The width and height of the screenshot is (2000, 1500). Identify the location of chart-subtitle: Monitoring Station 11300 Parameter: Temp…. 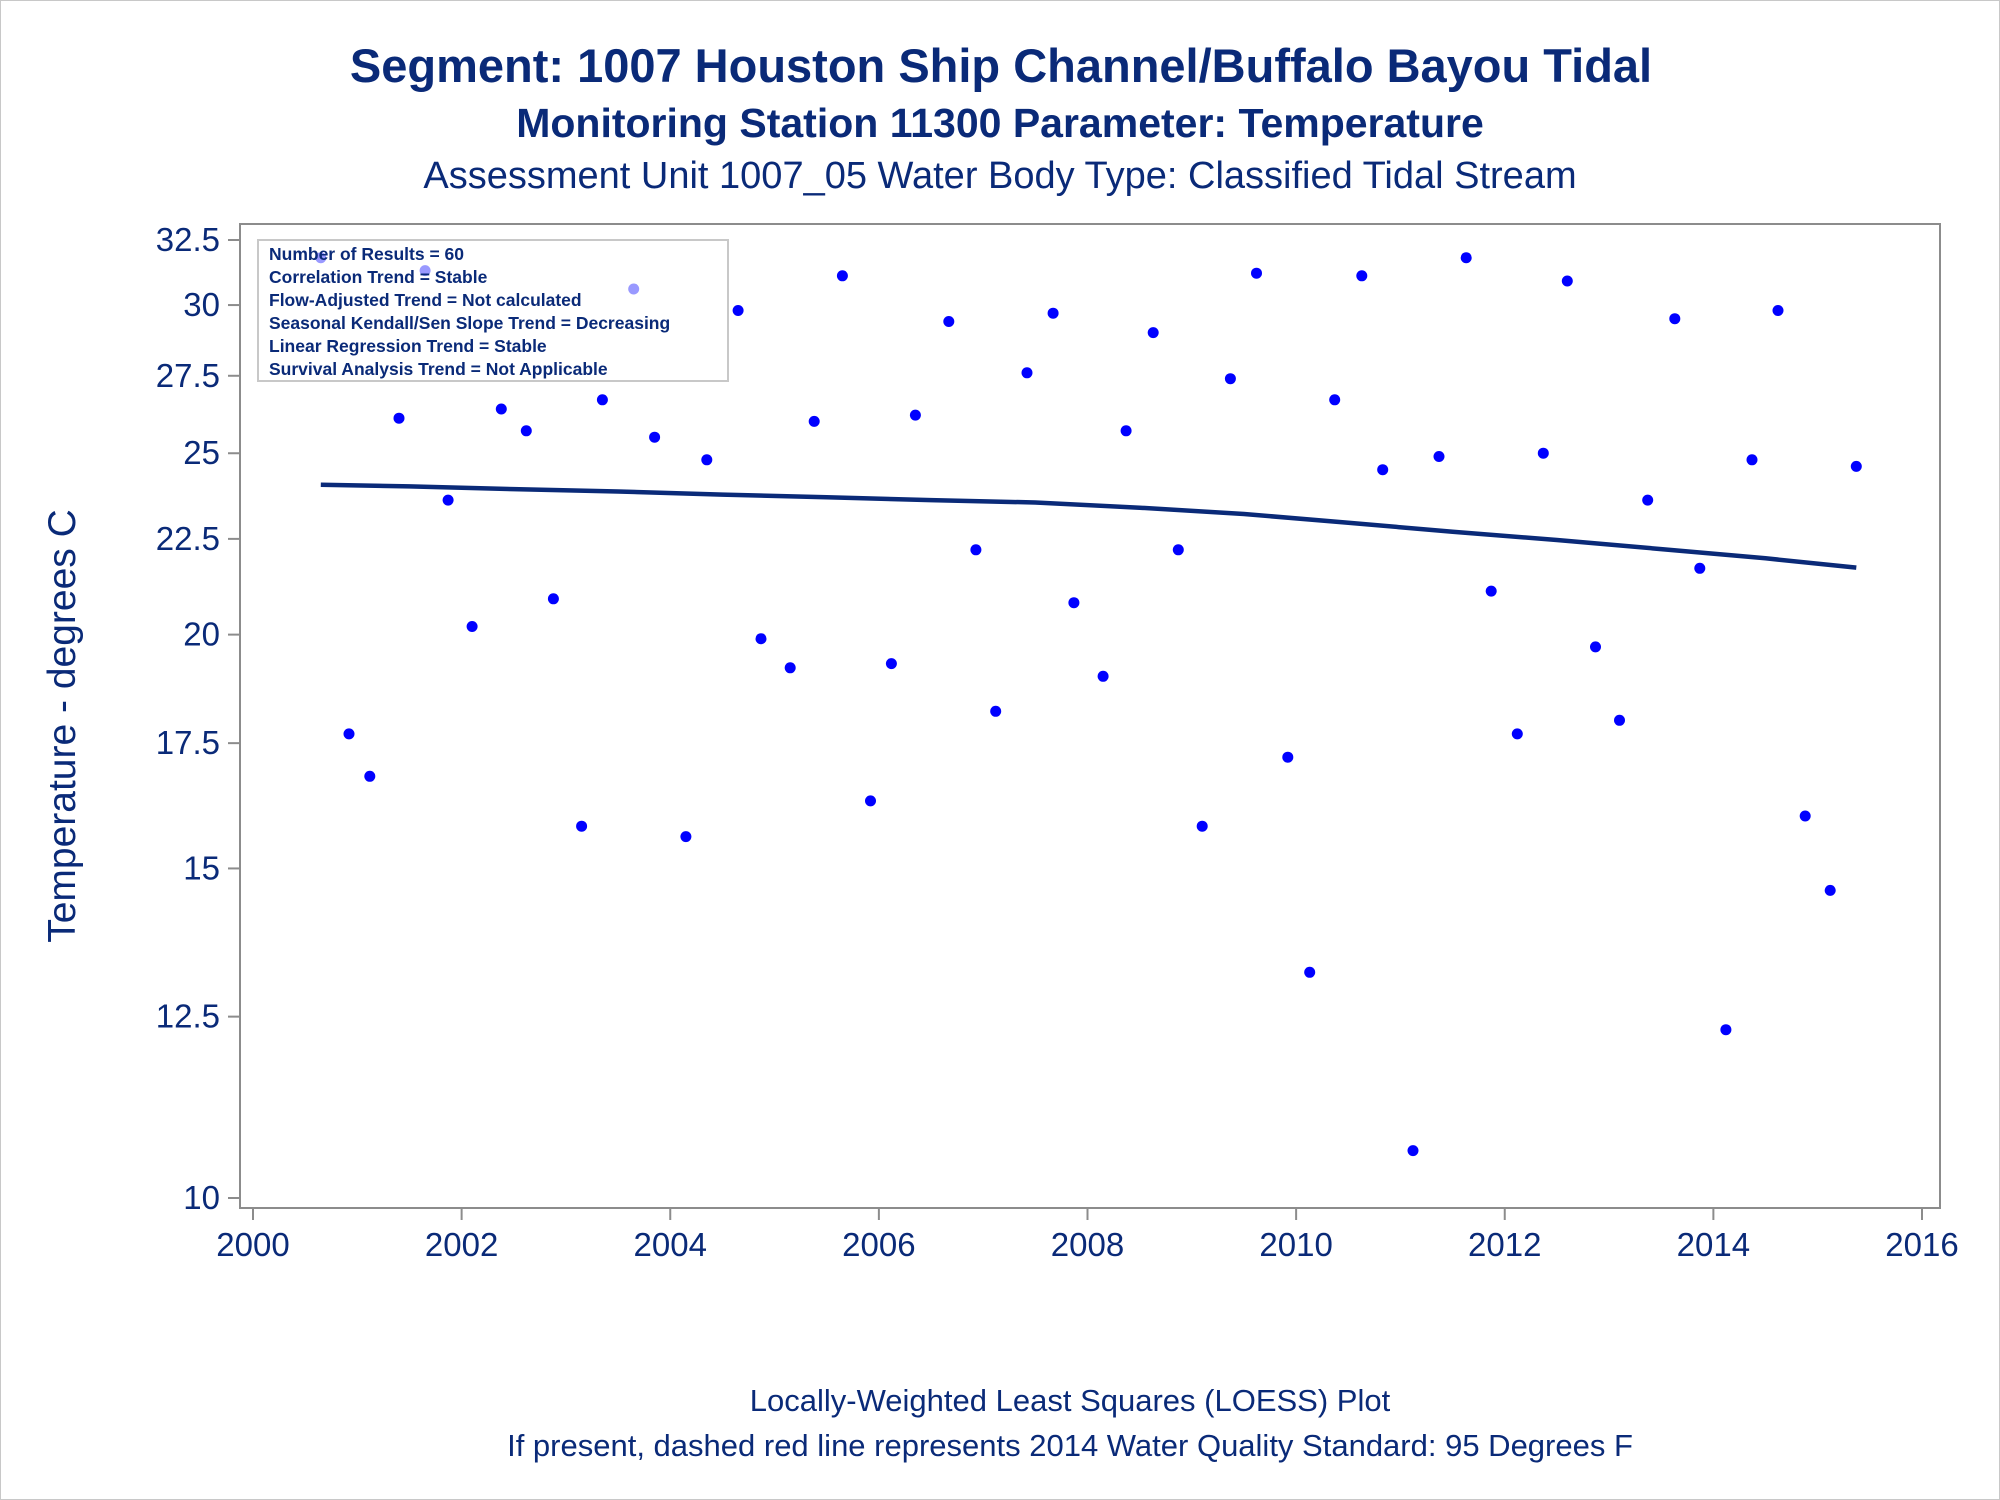
(1000, 123).